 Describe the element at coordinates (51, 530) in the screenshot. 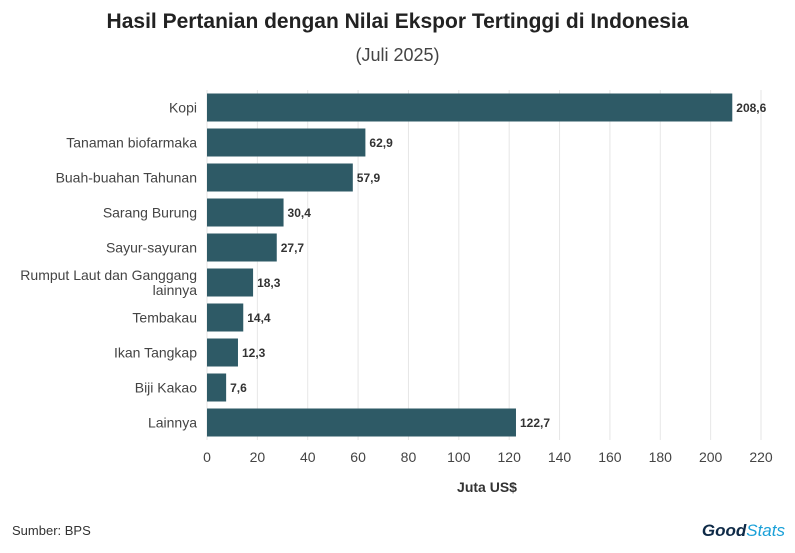

I see `source-note: Sumber: BPS` at that location.